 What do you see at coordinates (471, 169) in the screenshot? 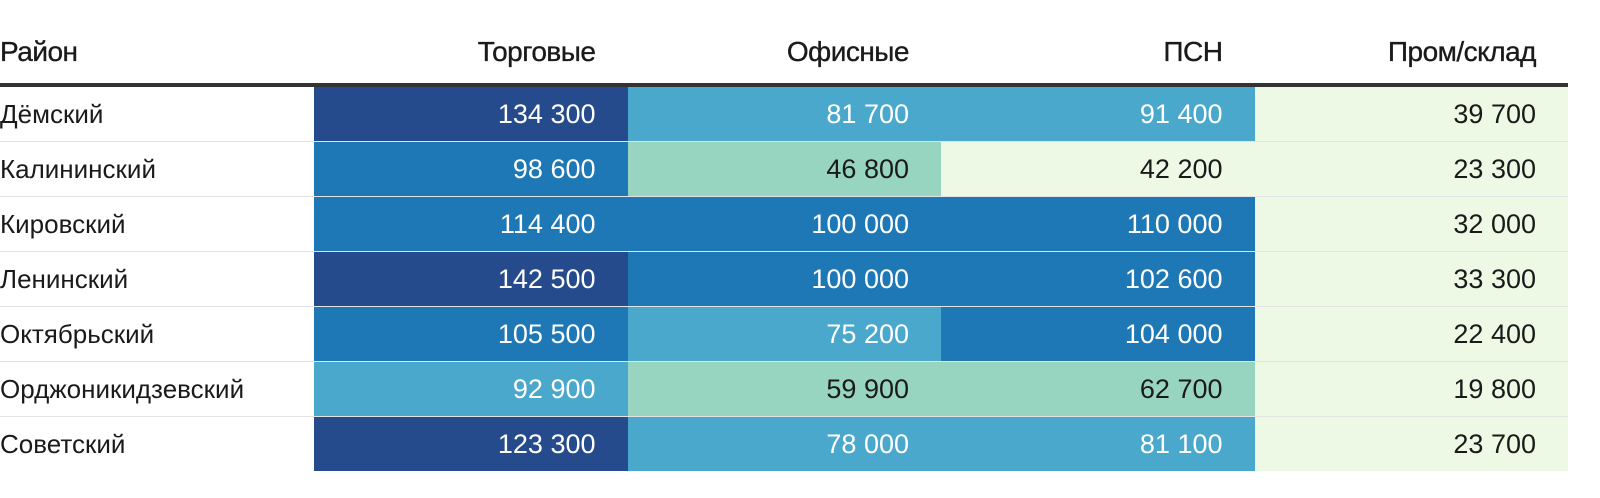
I see `heat-cell: 98 600` at bounding box center [471, 169].